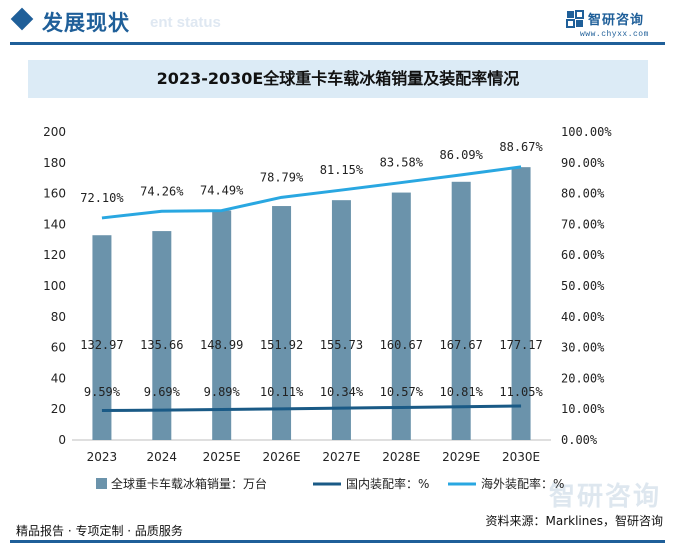  Describe the element at coordinates (461, 457) in the screenshot. I see `x-tick-label: 2029E` at that location.